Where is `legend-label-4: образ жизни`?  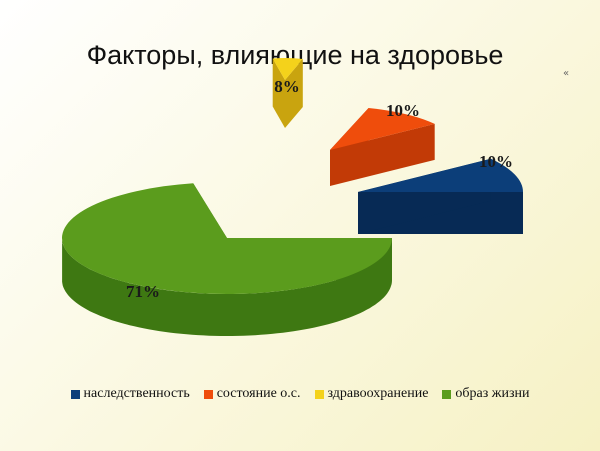 legend-label-4: образ жизни is located at coordinates (492, 393).